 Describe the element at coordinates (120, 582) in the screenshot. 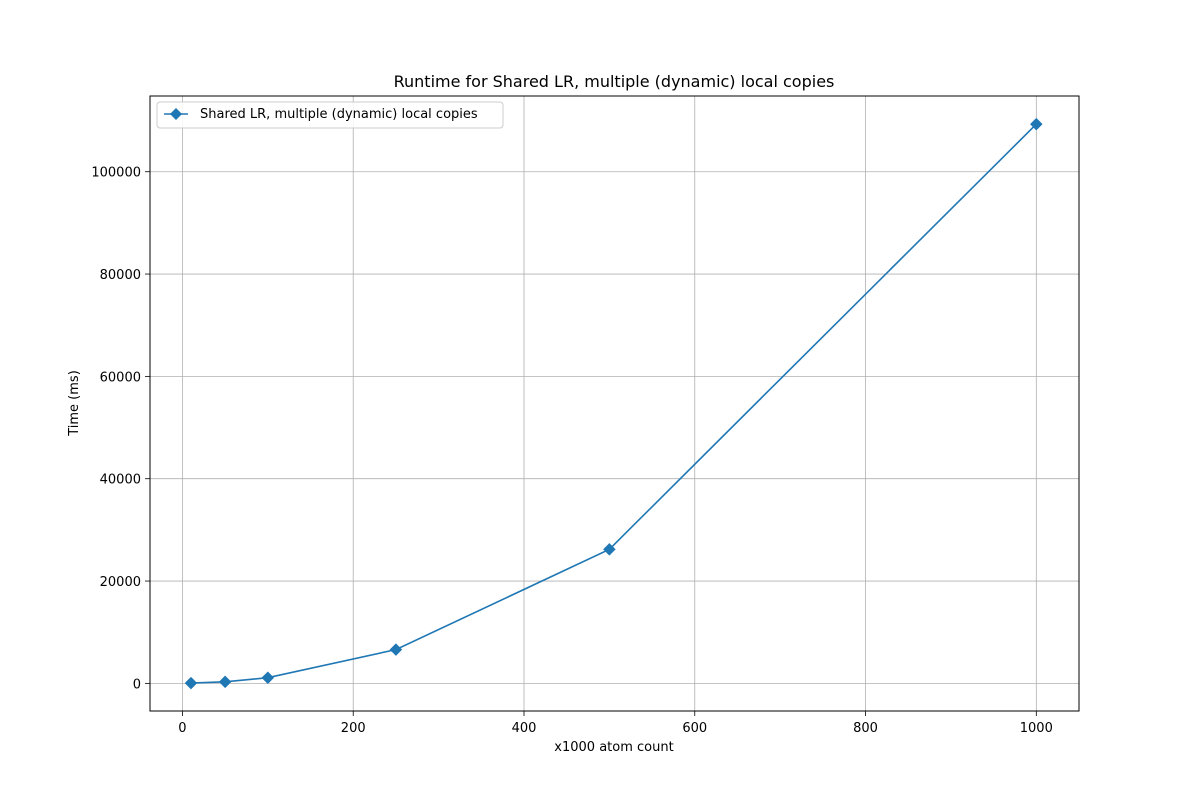

I see `y-tick-label: 20000` at that location.